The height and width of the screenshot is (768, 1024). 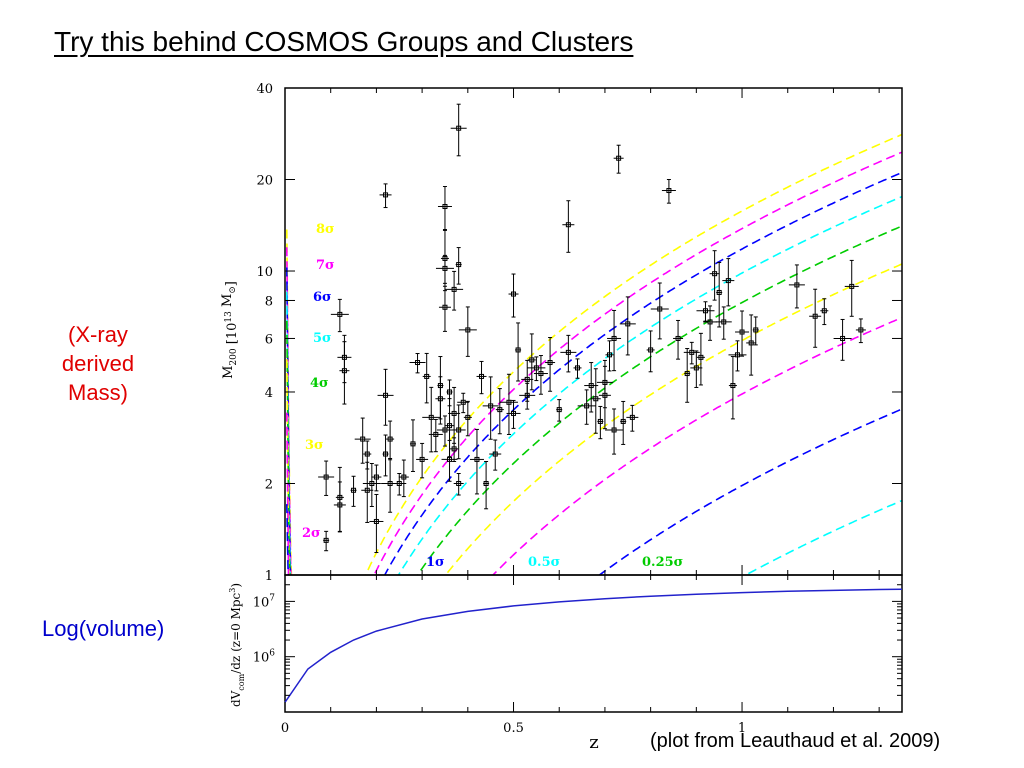 What do you see at coordinates (322, 338) in the screenshot?
I see `curve-label-5σ: 5σ` at bounding box center [322, 338].